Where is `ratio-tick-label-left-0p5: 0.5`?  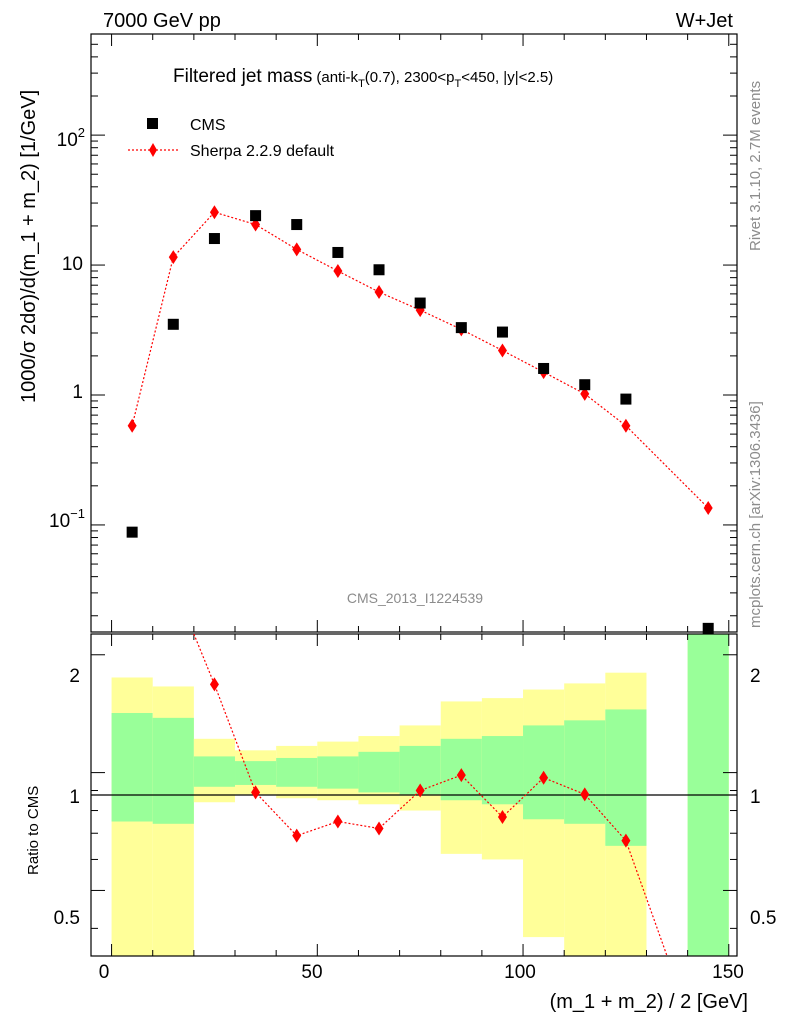
ratio-tick-label-left-0p5: 0.5 is located at coordinates (67, 918).